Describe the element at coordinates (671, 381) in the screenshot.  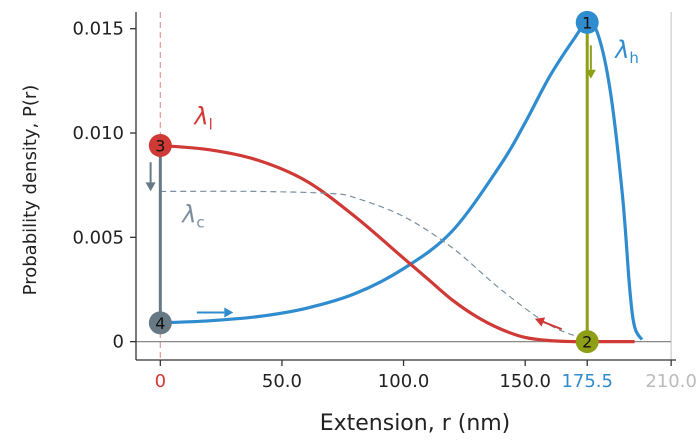
I see `x-tick-label-210-0: 210.0` at that location.